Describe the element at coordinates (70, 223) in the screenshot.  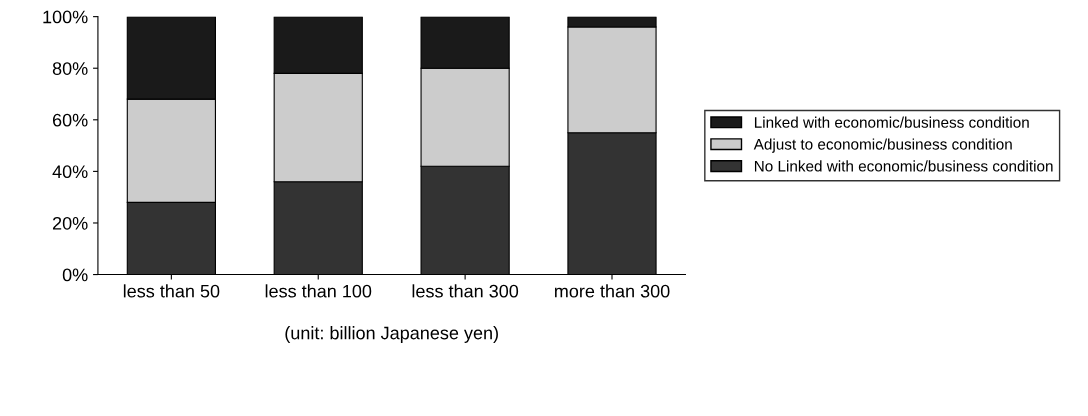
I see `y-tick-label: 20%` at that location.